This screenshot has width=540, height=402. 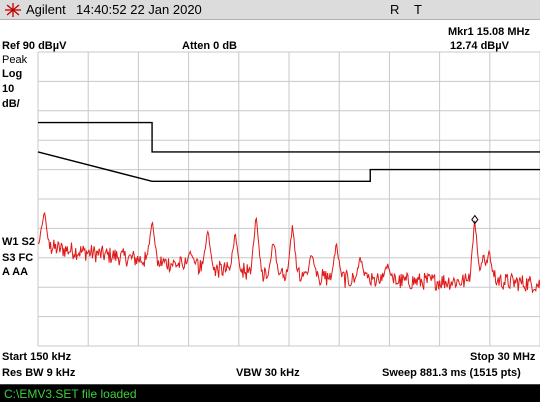 I want to click on trace-s3fc: S3 FC, so click(x=18, y=258).